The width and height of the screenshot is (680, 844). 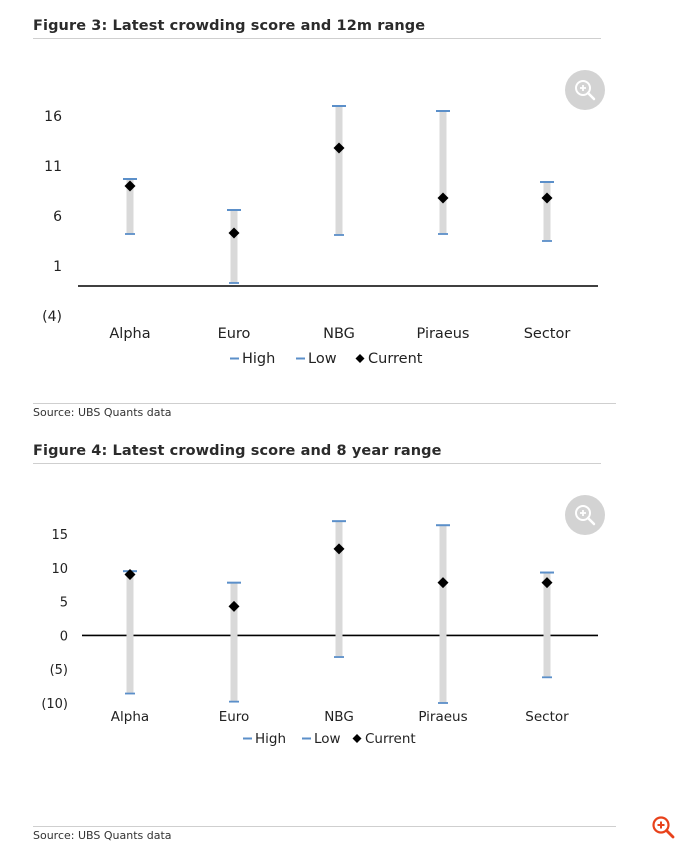 What do you see at coordinates (317, 463) in the screenshot?
I see `figure-4-title-rule` at bounding box center [317, 463].